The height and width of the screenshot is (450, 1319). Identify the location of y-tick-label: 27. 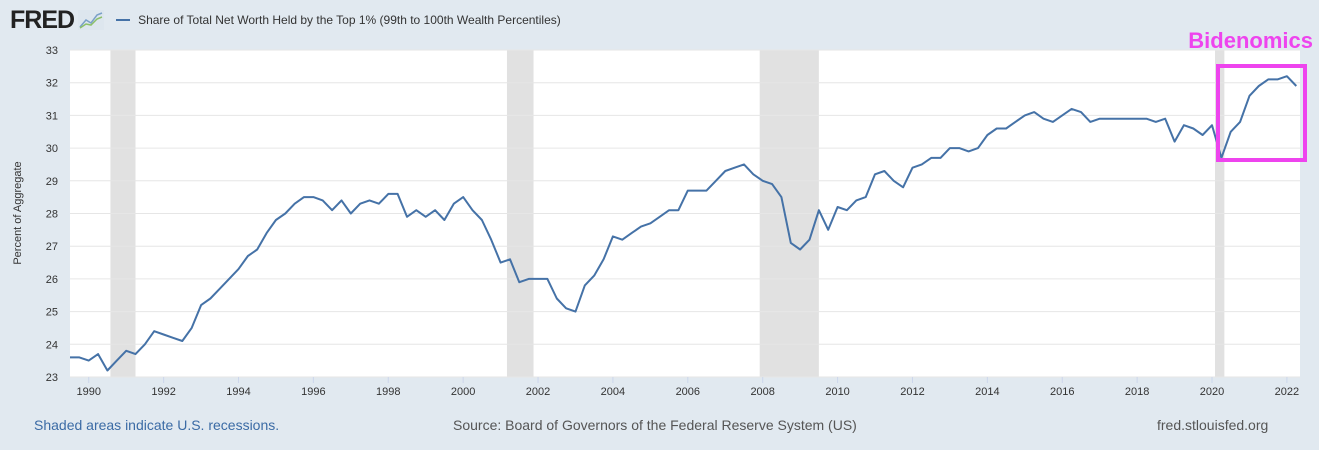
(52, 247).